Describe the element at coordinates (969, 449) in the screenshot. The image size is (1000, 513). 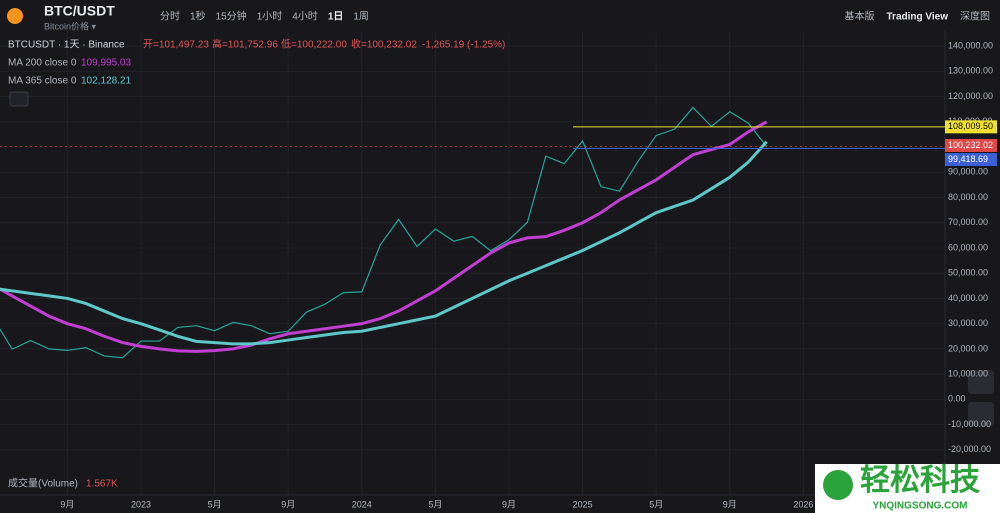
I see `y-tick-label: -20,000.00` at that location.